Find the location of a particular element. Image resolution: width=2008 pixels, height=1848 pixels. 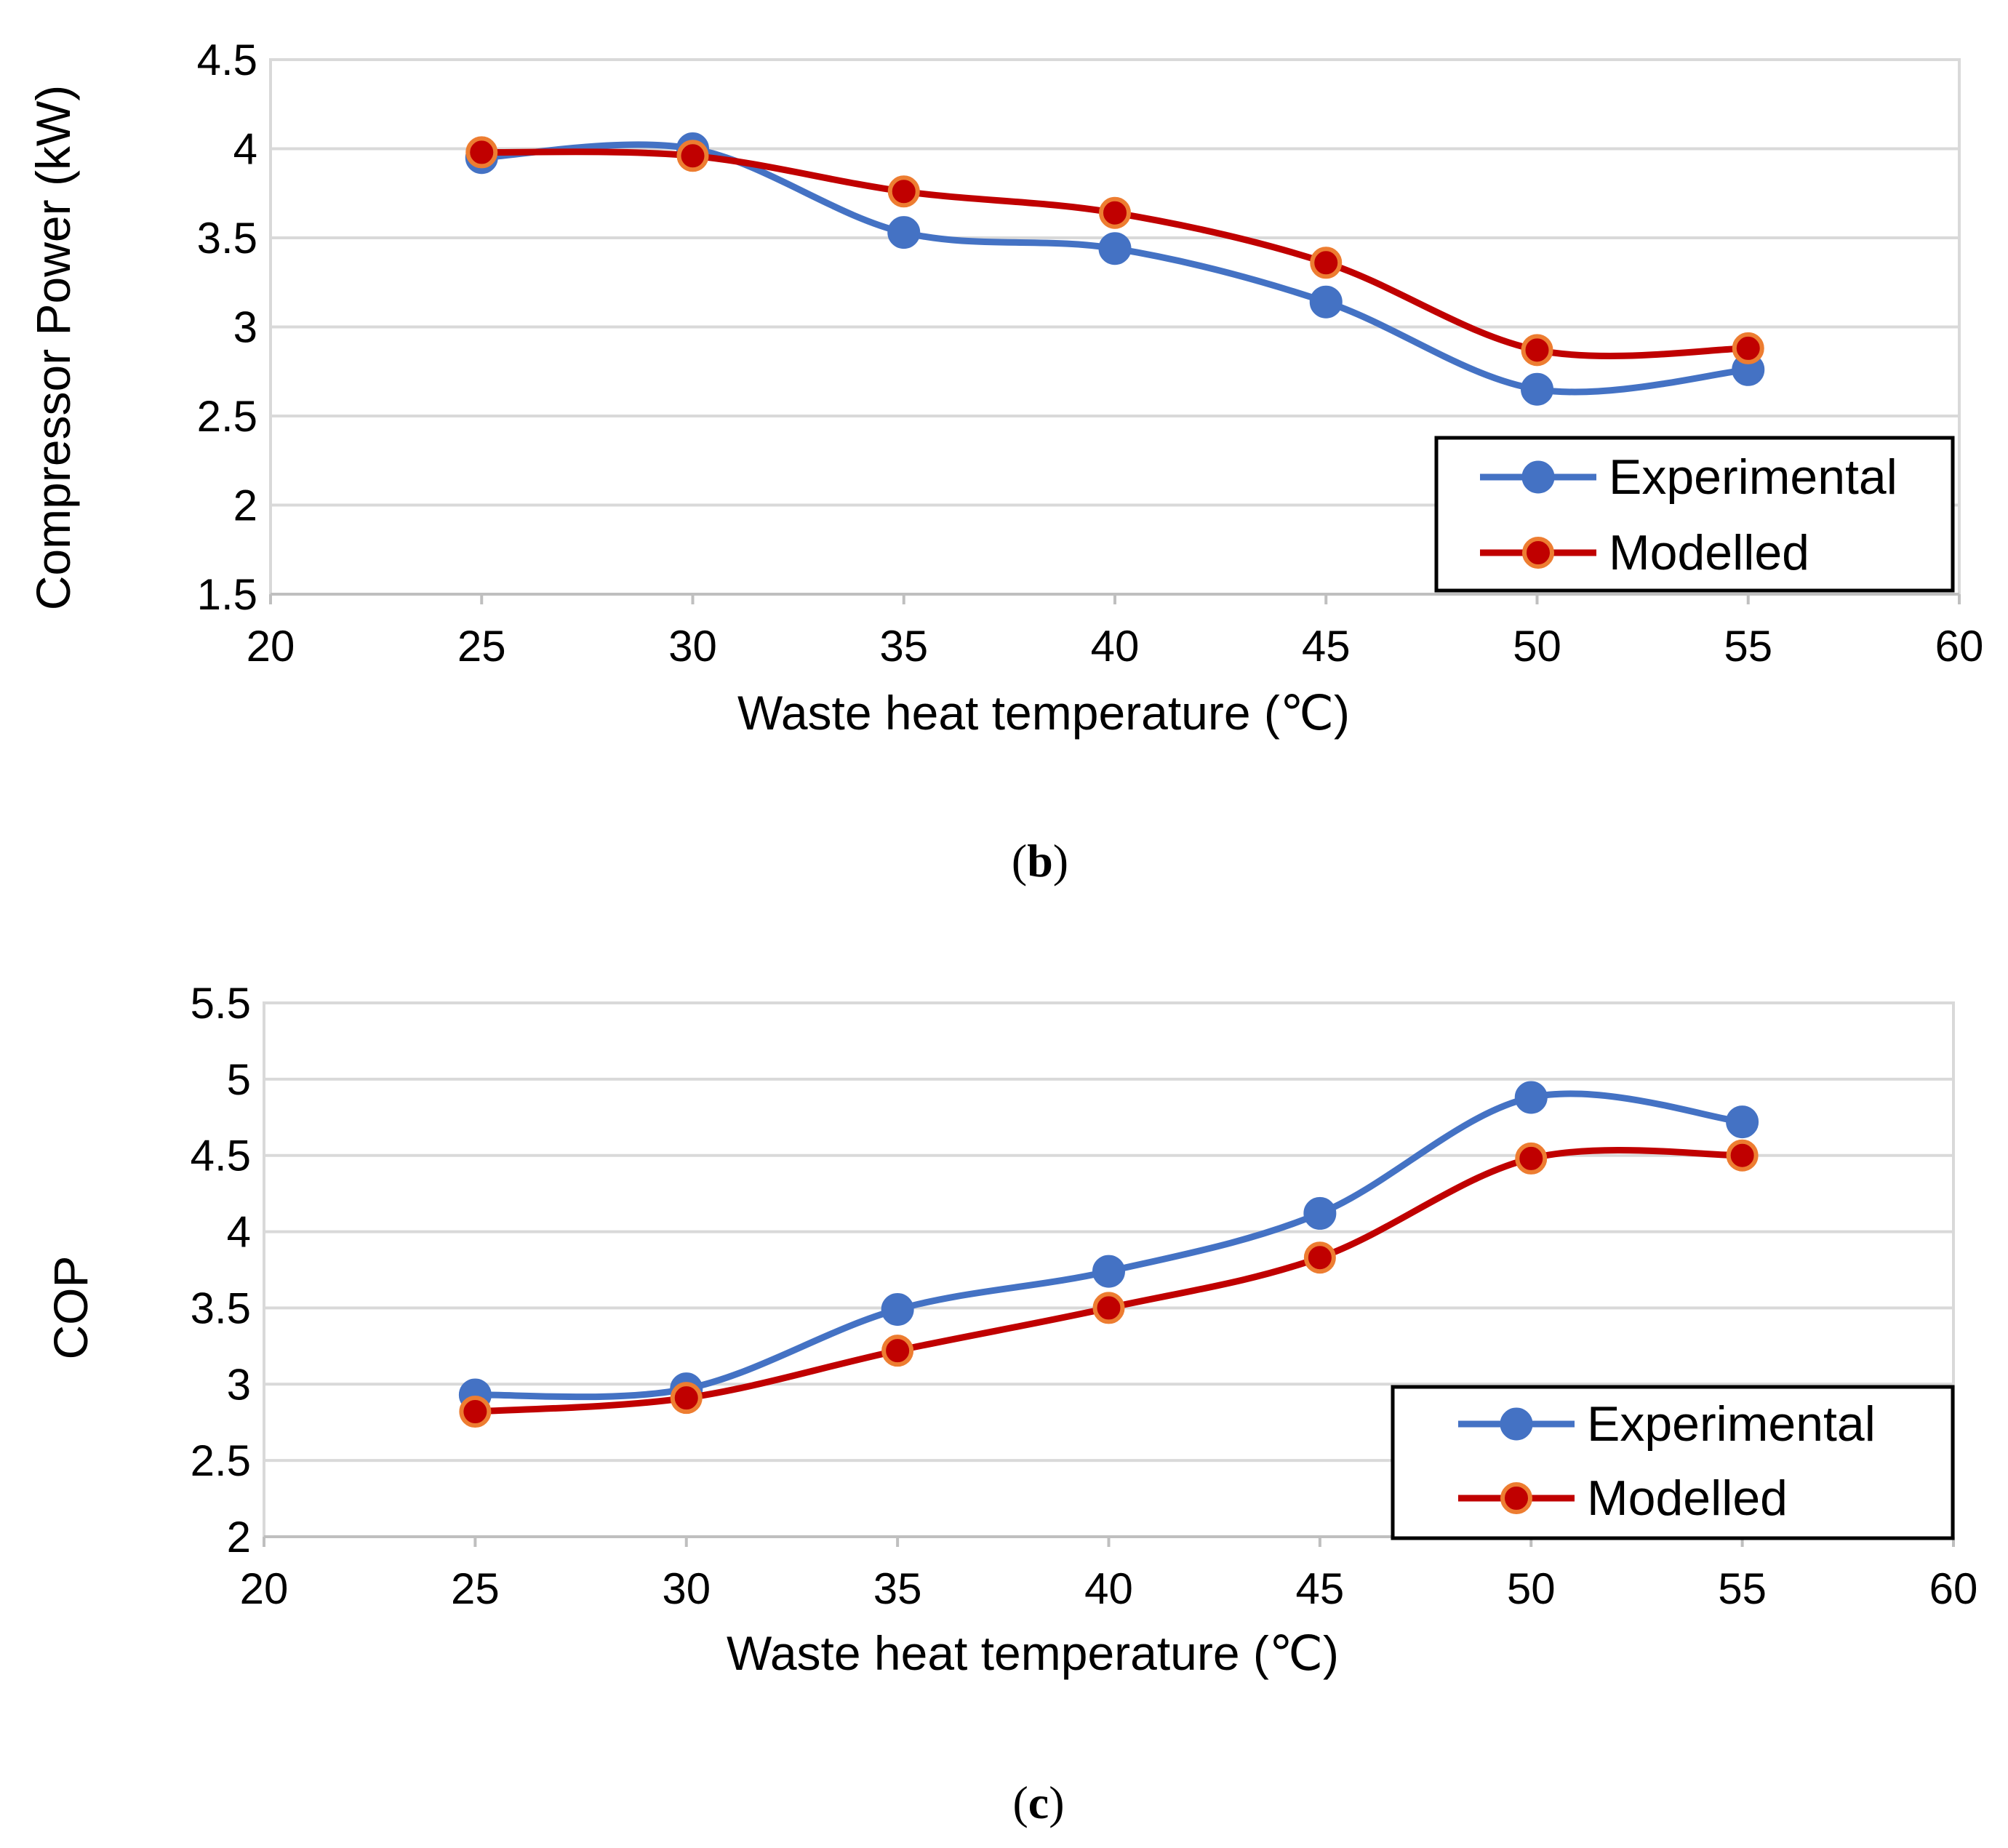

panel-caption-b: (b) is located at coordinates (1040, 861).